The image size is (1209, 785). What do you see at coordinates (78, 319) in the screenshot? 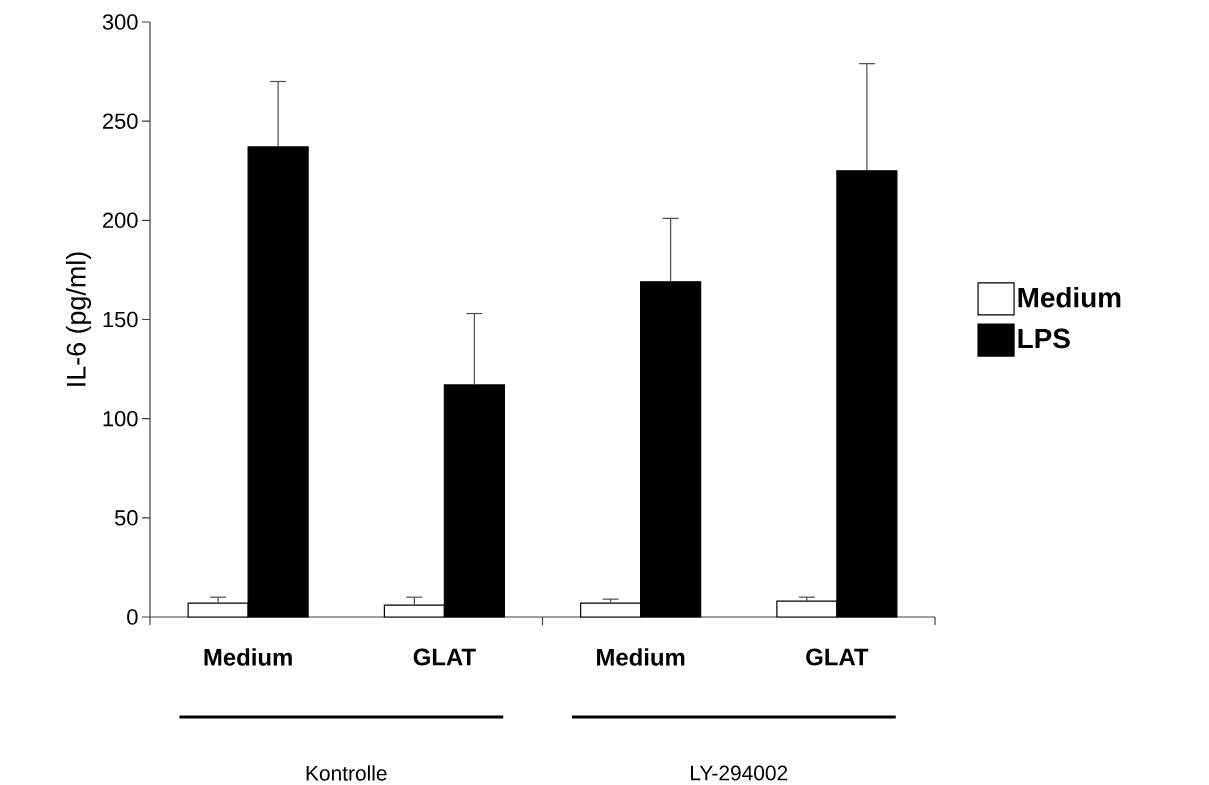
I see `y-axis-title: IL-6 (pg/ml)` at bounding box center [78, 319].